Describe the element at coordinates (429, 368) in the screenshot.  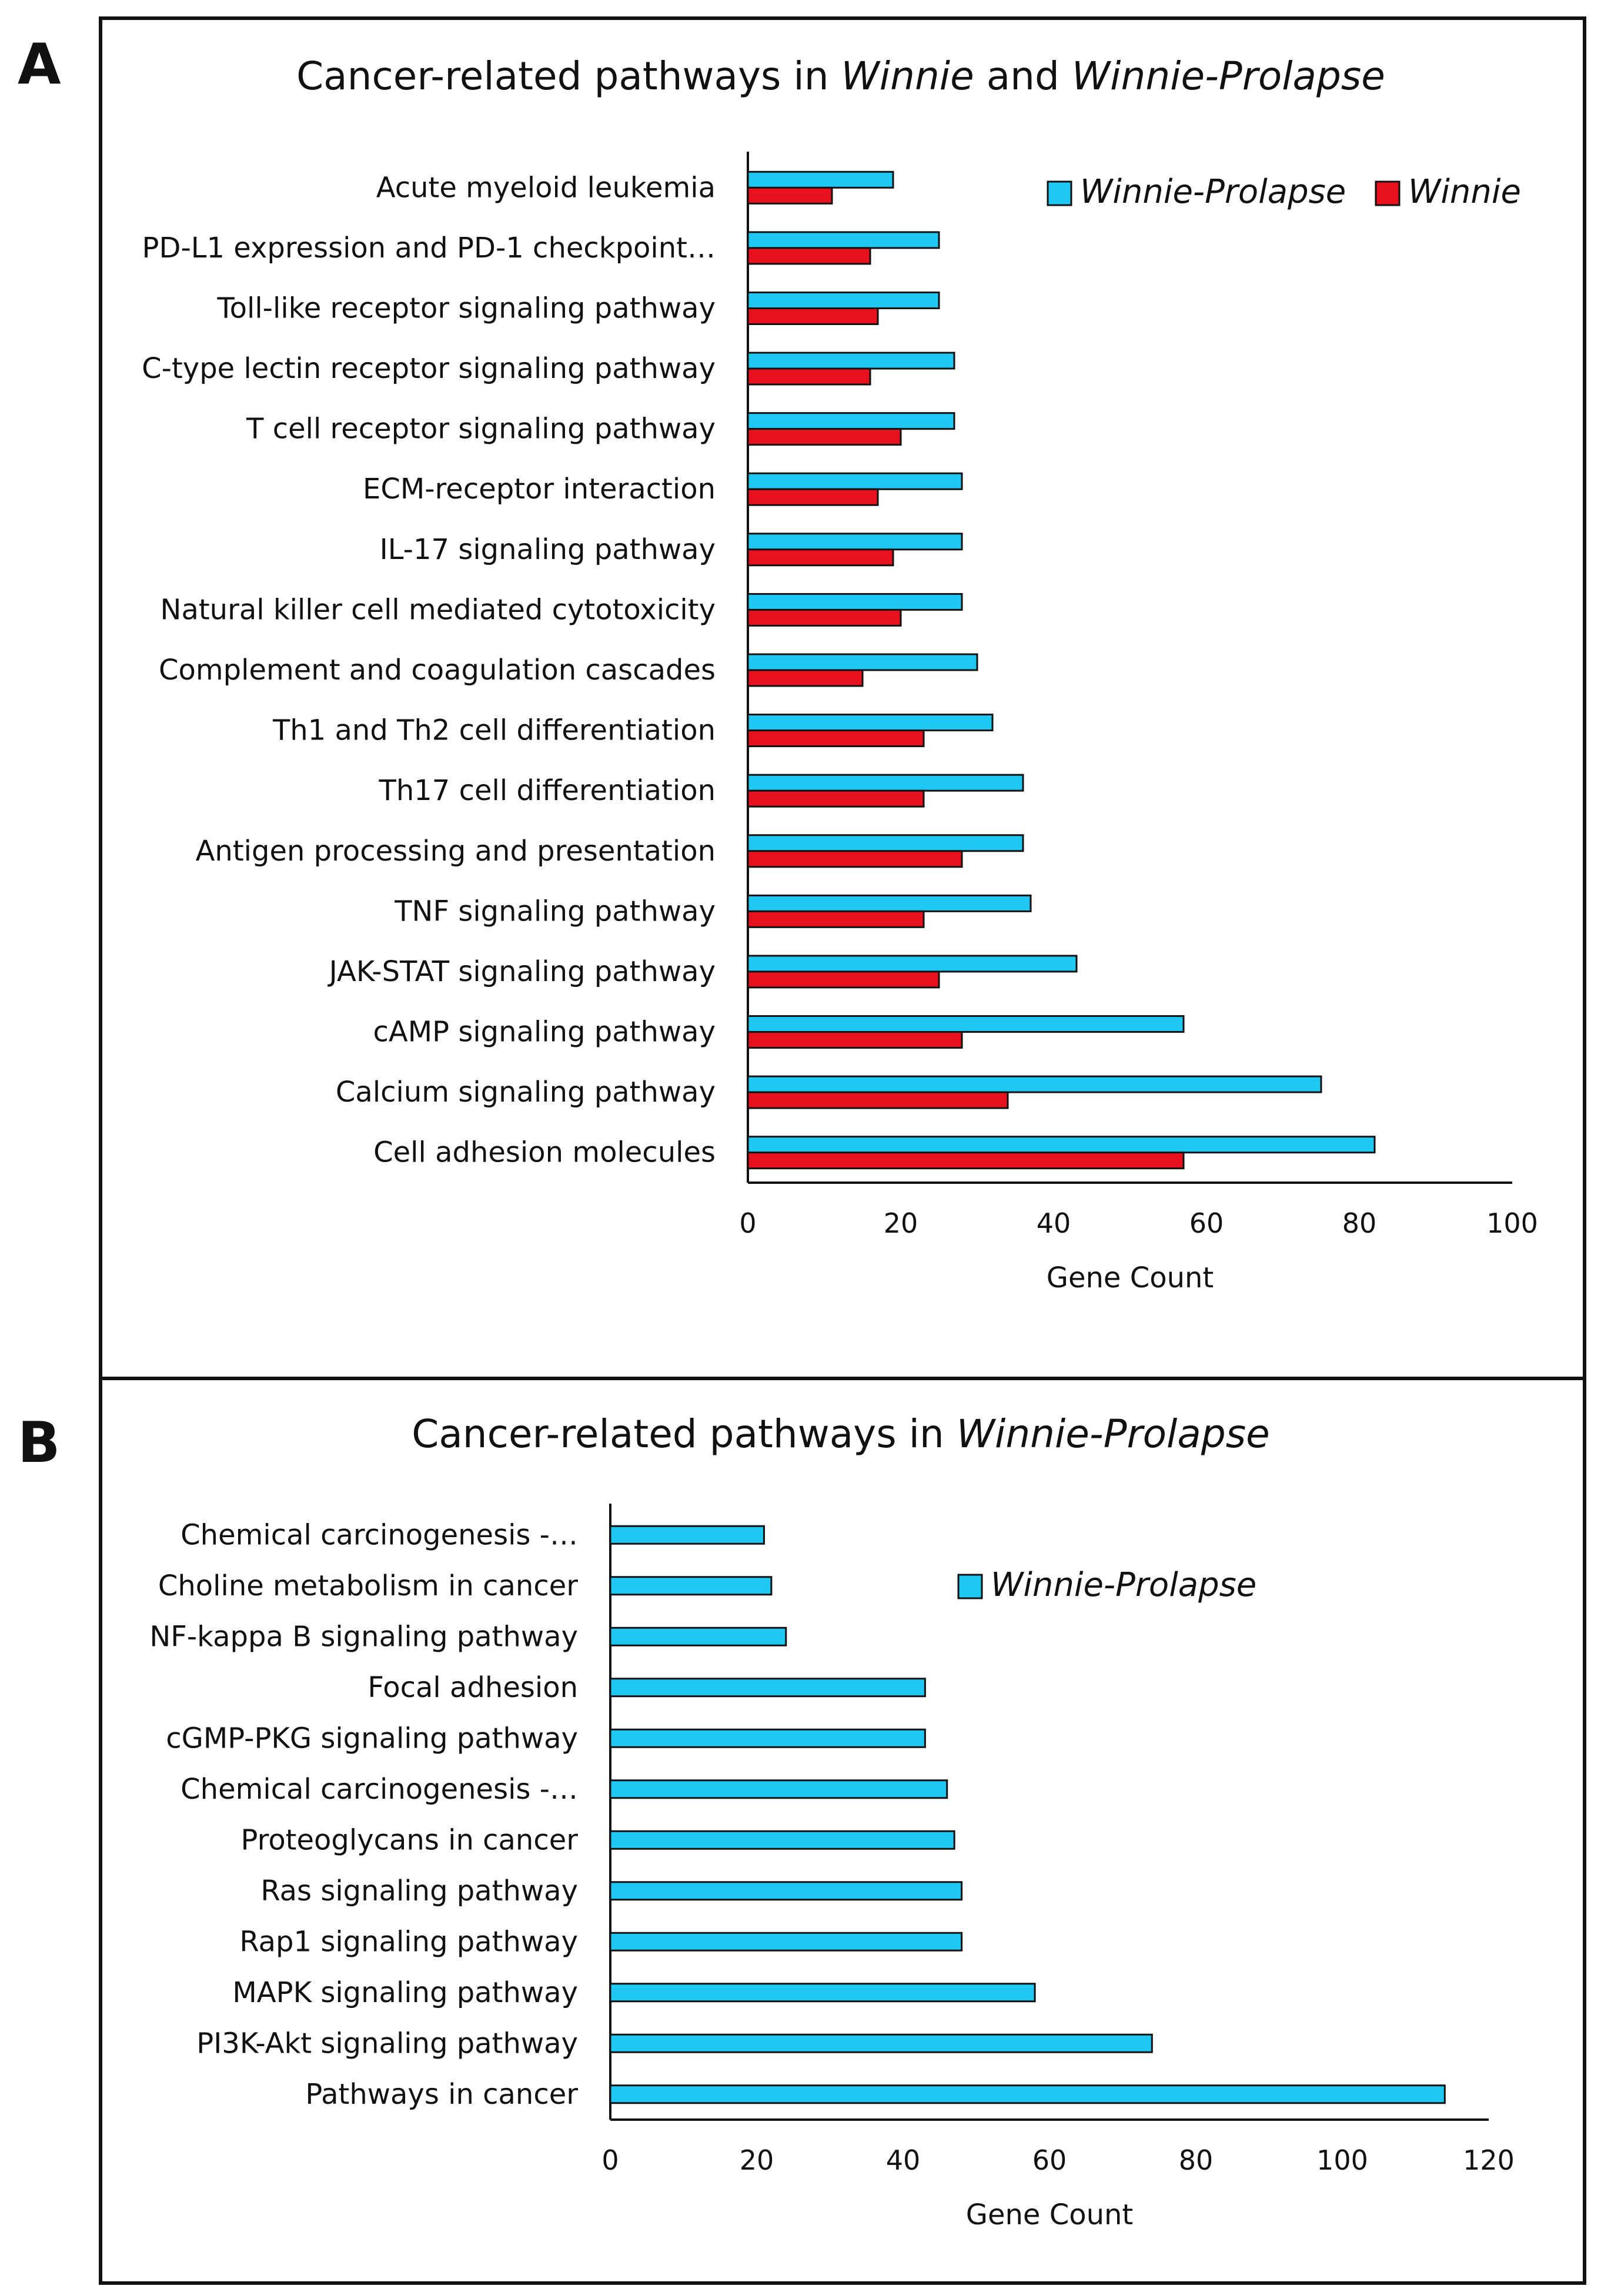
I see `category-label: C-type lectin receptor signaling pathway` at that location.